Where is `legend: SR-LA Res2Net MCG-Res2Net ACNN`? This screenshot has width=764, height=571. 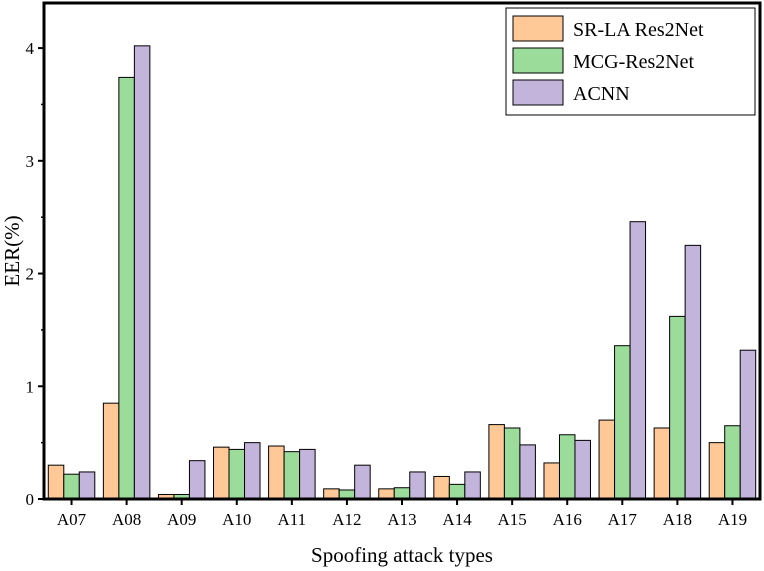 legend: SR-LA Res2Net MCG-Res2Net ACNN is located at coordinates (630, 61).